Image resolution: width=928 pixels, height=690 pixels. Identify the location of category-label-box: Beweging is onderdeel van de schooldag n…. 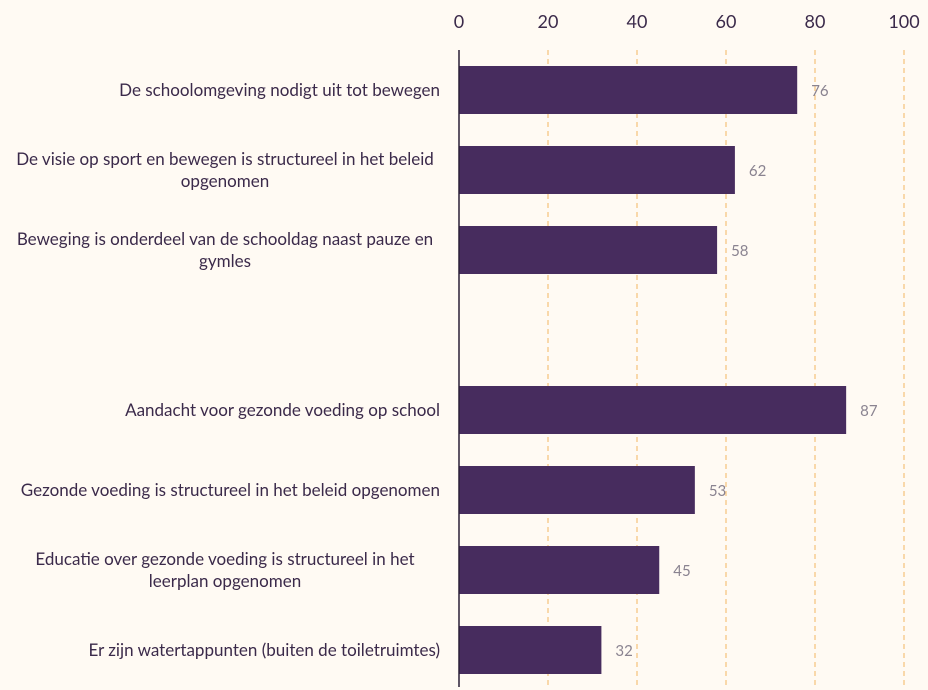
(225, 250).